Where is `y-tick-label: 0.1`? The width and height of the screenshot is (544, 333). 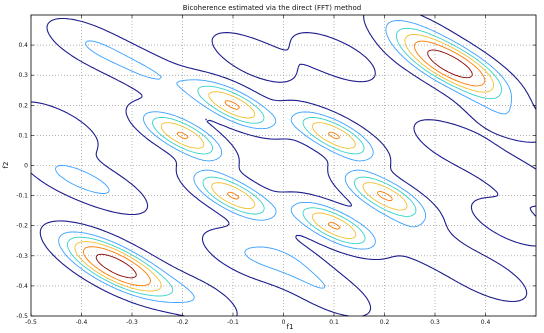 y-tick-label: 0.1 is located at coordinates (23, 135).